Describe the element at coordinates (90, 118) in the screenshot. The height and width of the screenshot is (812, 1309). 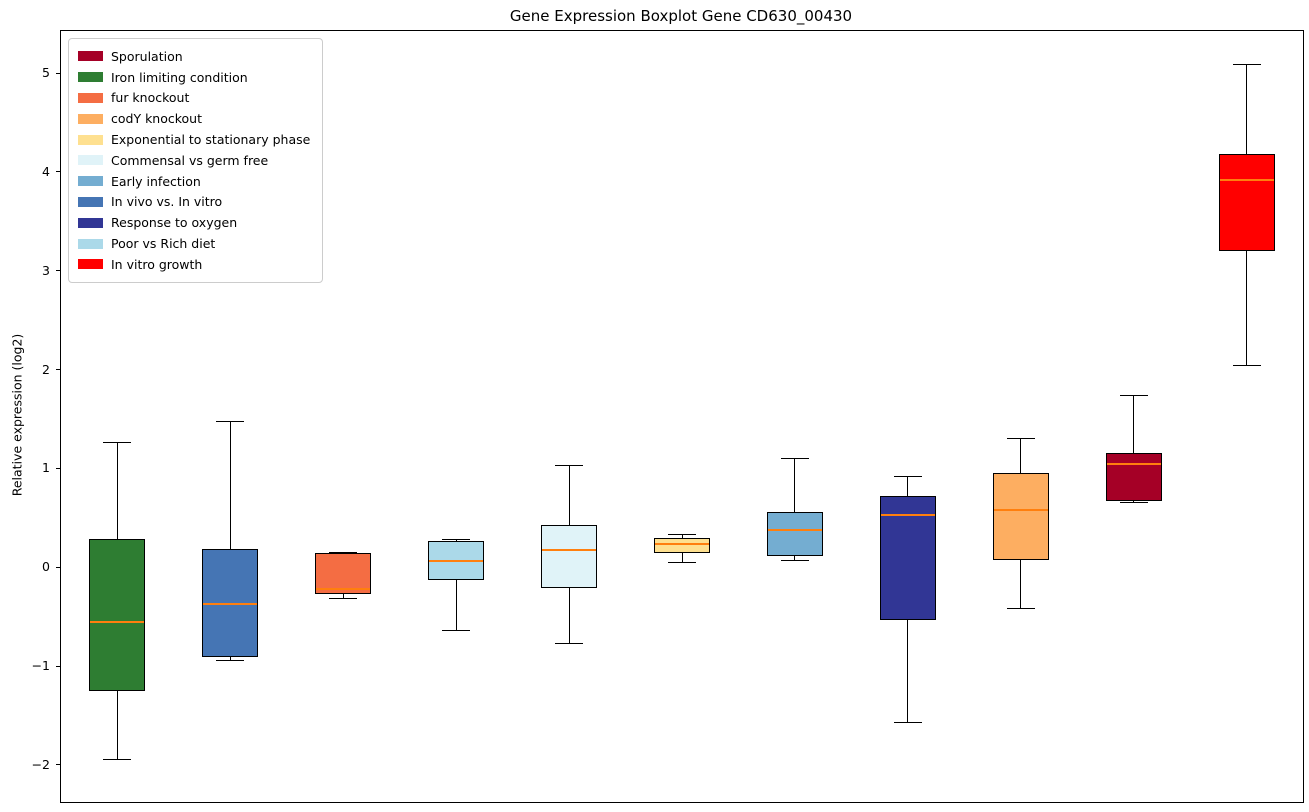
I see `cody-knockout-swatch-icon` at that location.